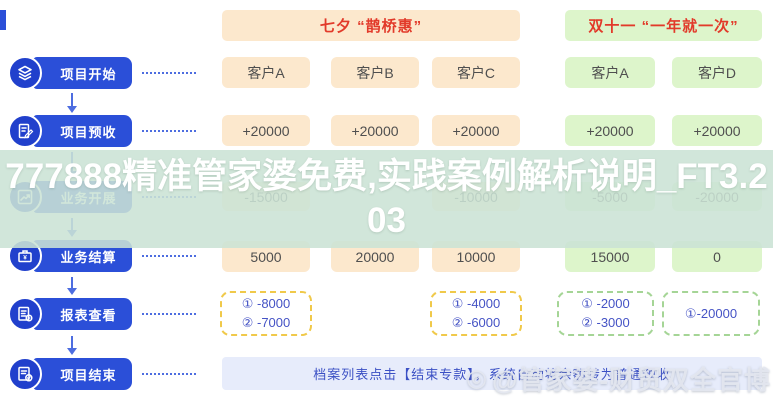 This screenshot has width=773, height=400. What do you see at coordinates (476, 303) in the screenshot?
I see `report-line: ① -4000` at bounding box center [476, 303].